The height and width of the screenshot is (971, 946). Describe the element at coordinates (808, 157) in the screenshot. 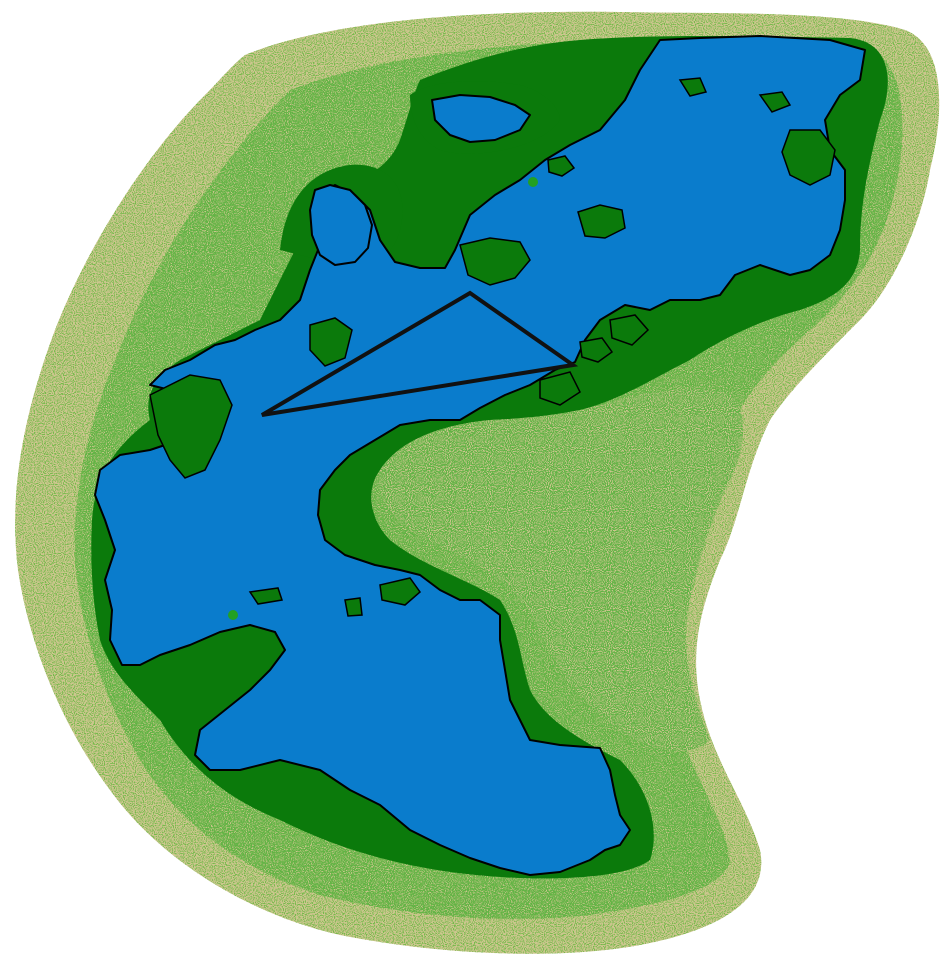

I see `island-large-east` at that location.